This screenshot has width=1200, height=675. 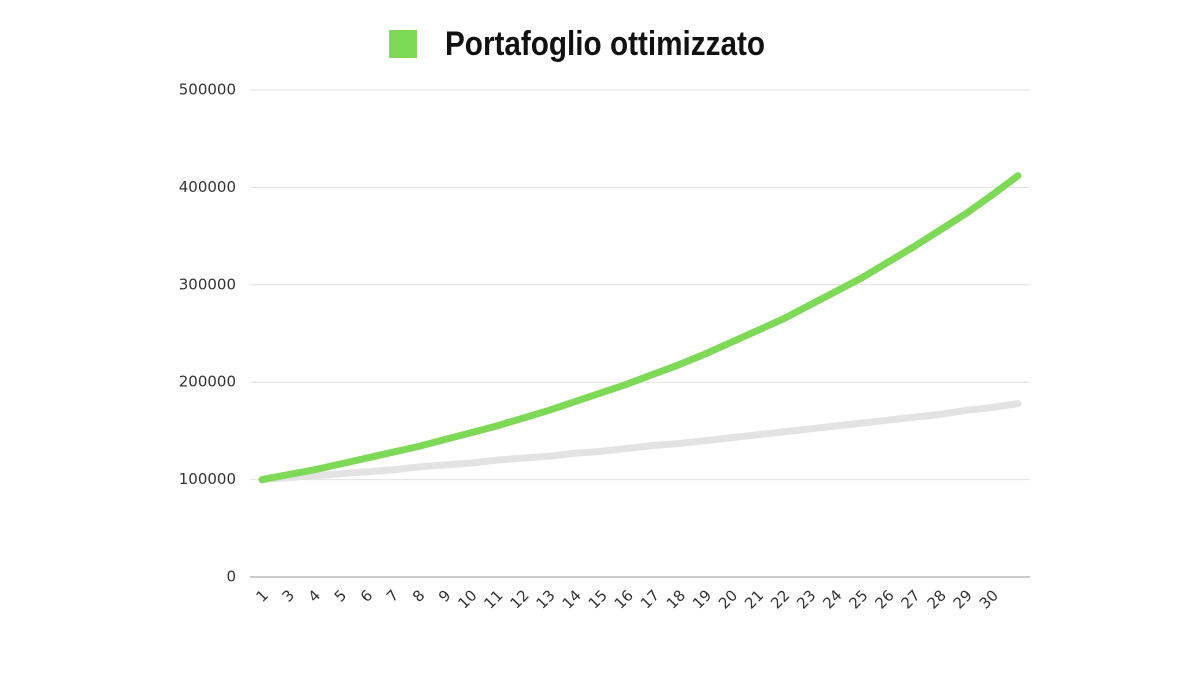 I want to click on y-tick-label: 400000, so click(x=207, y=187).